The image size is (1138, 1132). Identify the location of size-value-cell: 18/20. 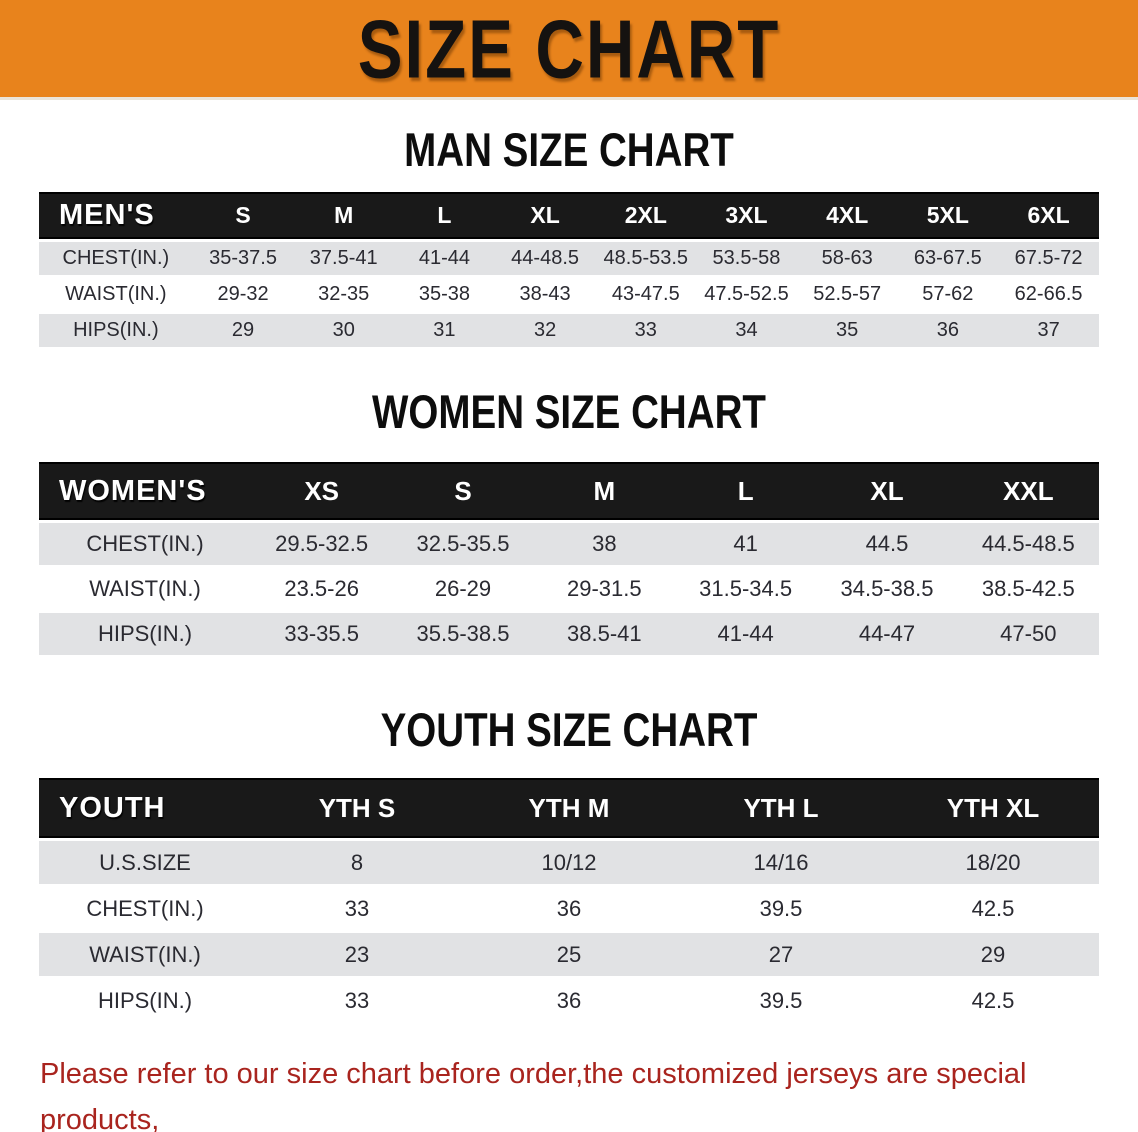
(993, 862).